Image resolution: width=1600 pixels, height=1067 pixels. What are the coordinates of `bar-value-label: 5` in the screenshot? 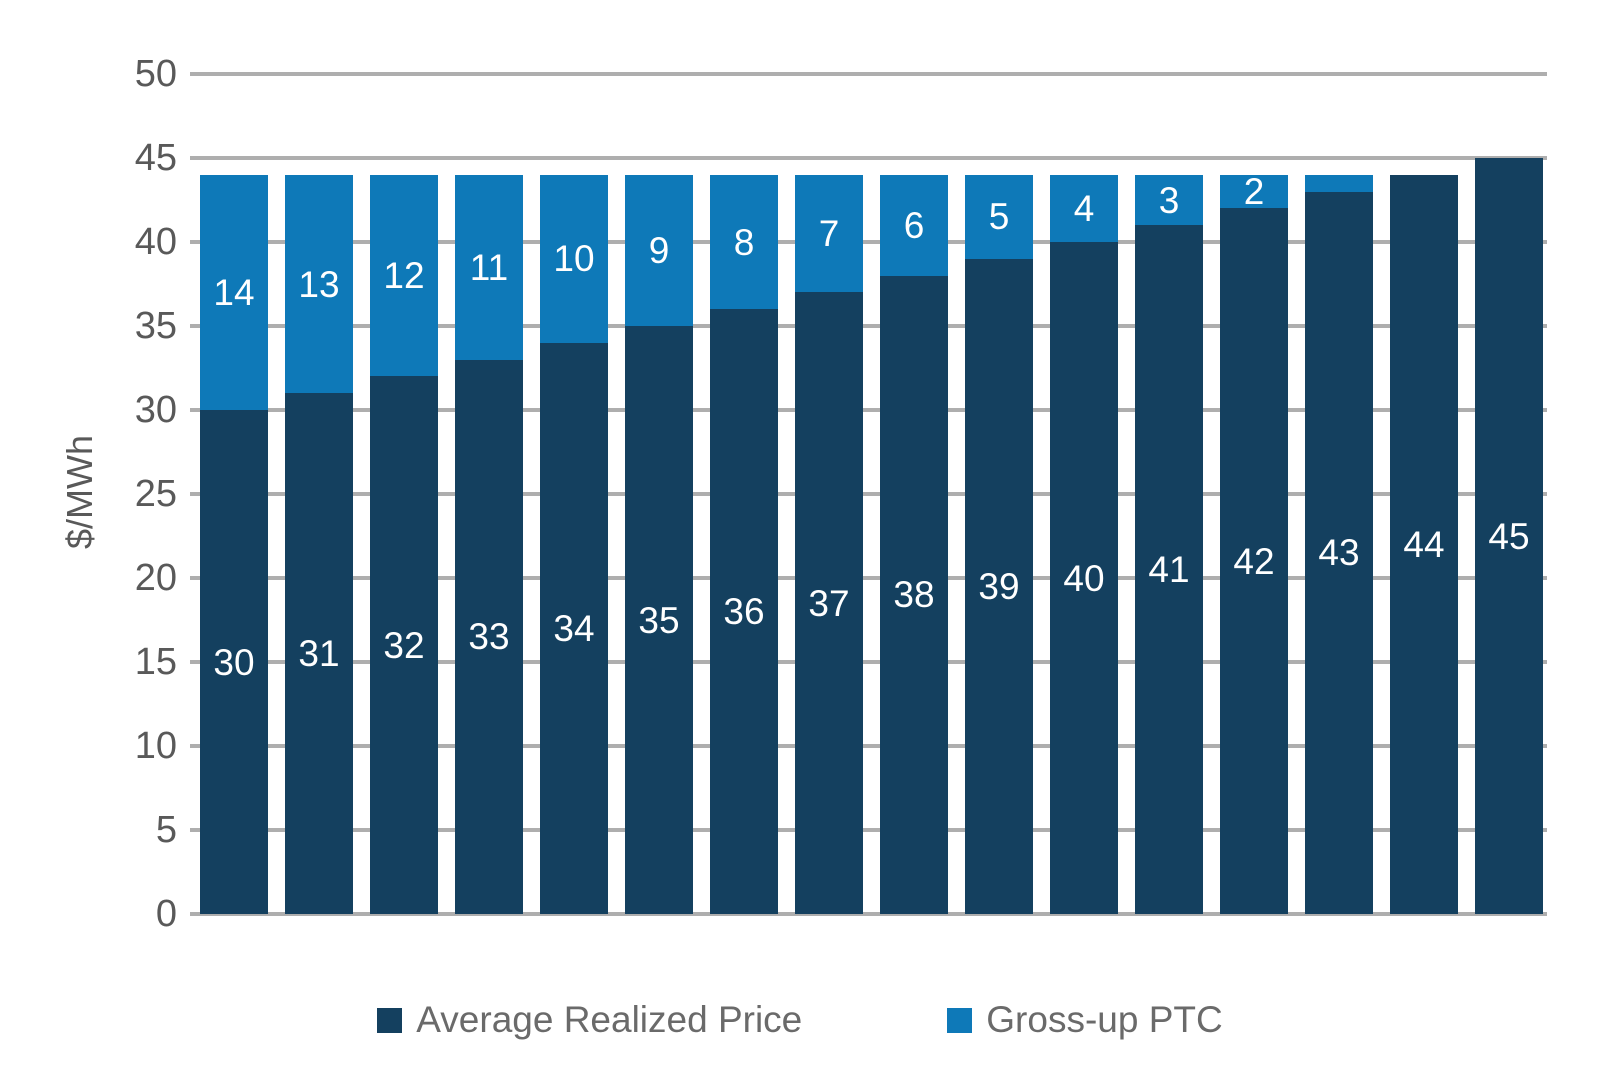 It's located at (999, 217).